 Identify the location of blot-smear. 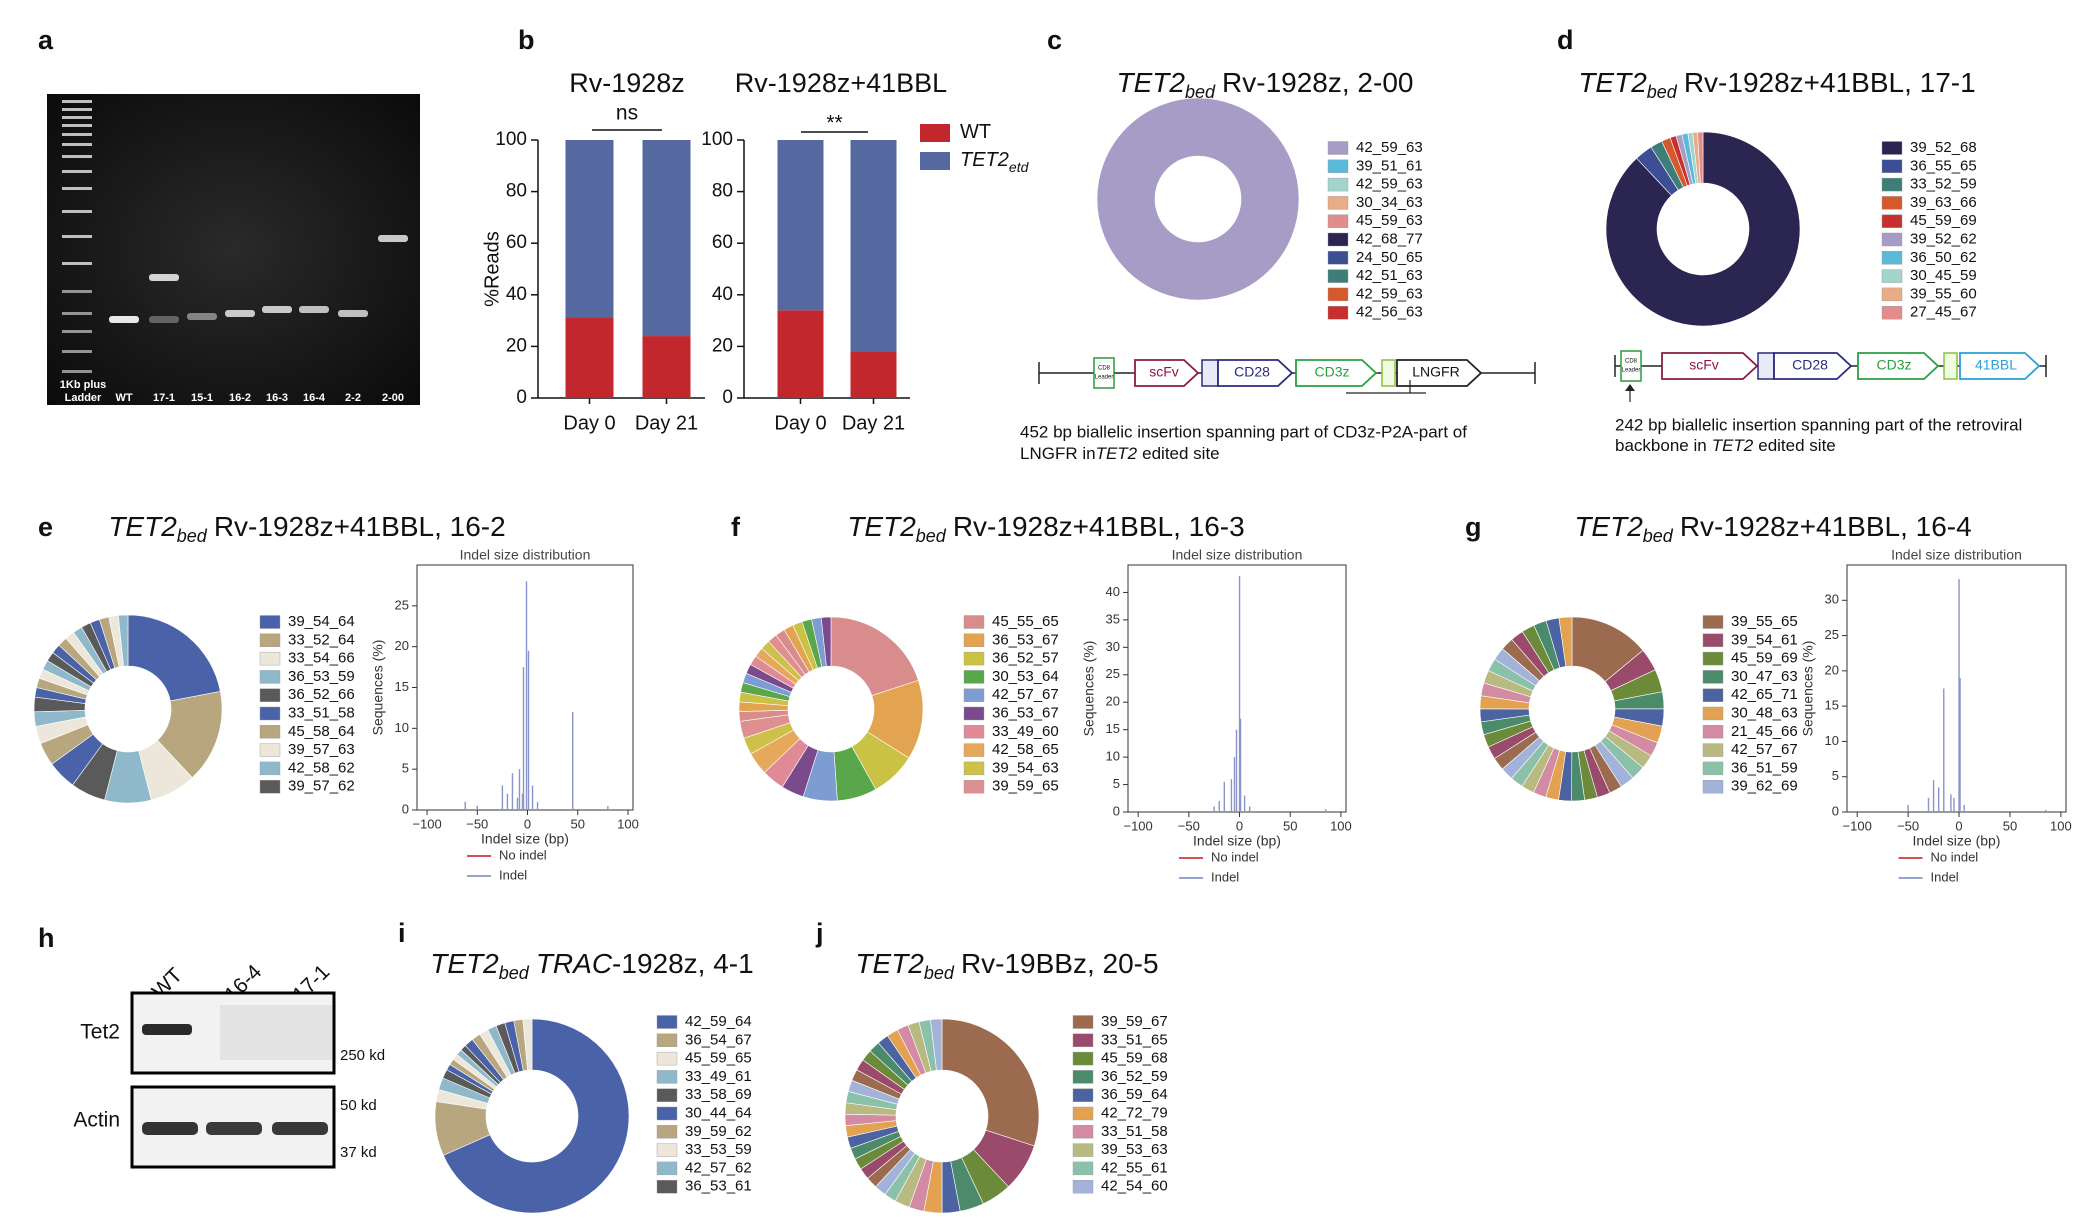
(276, 1032).